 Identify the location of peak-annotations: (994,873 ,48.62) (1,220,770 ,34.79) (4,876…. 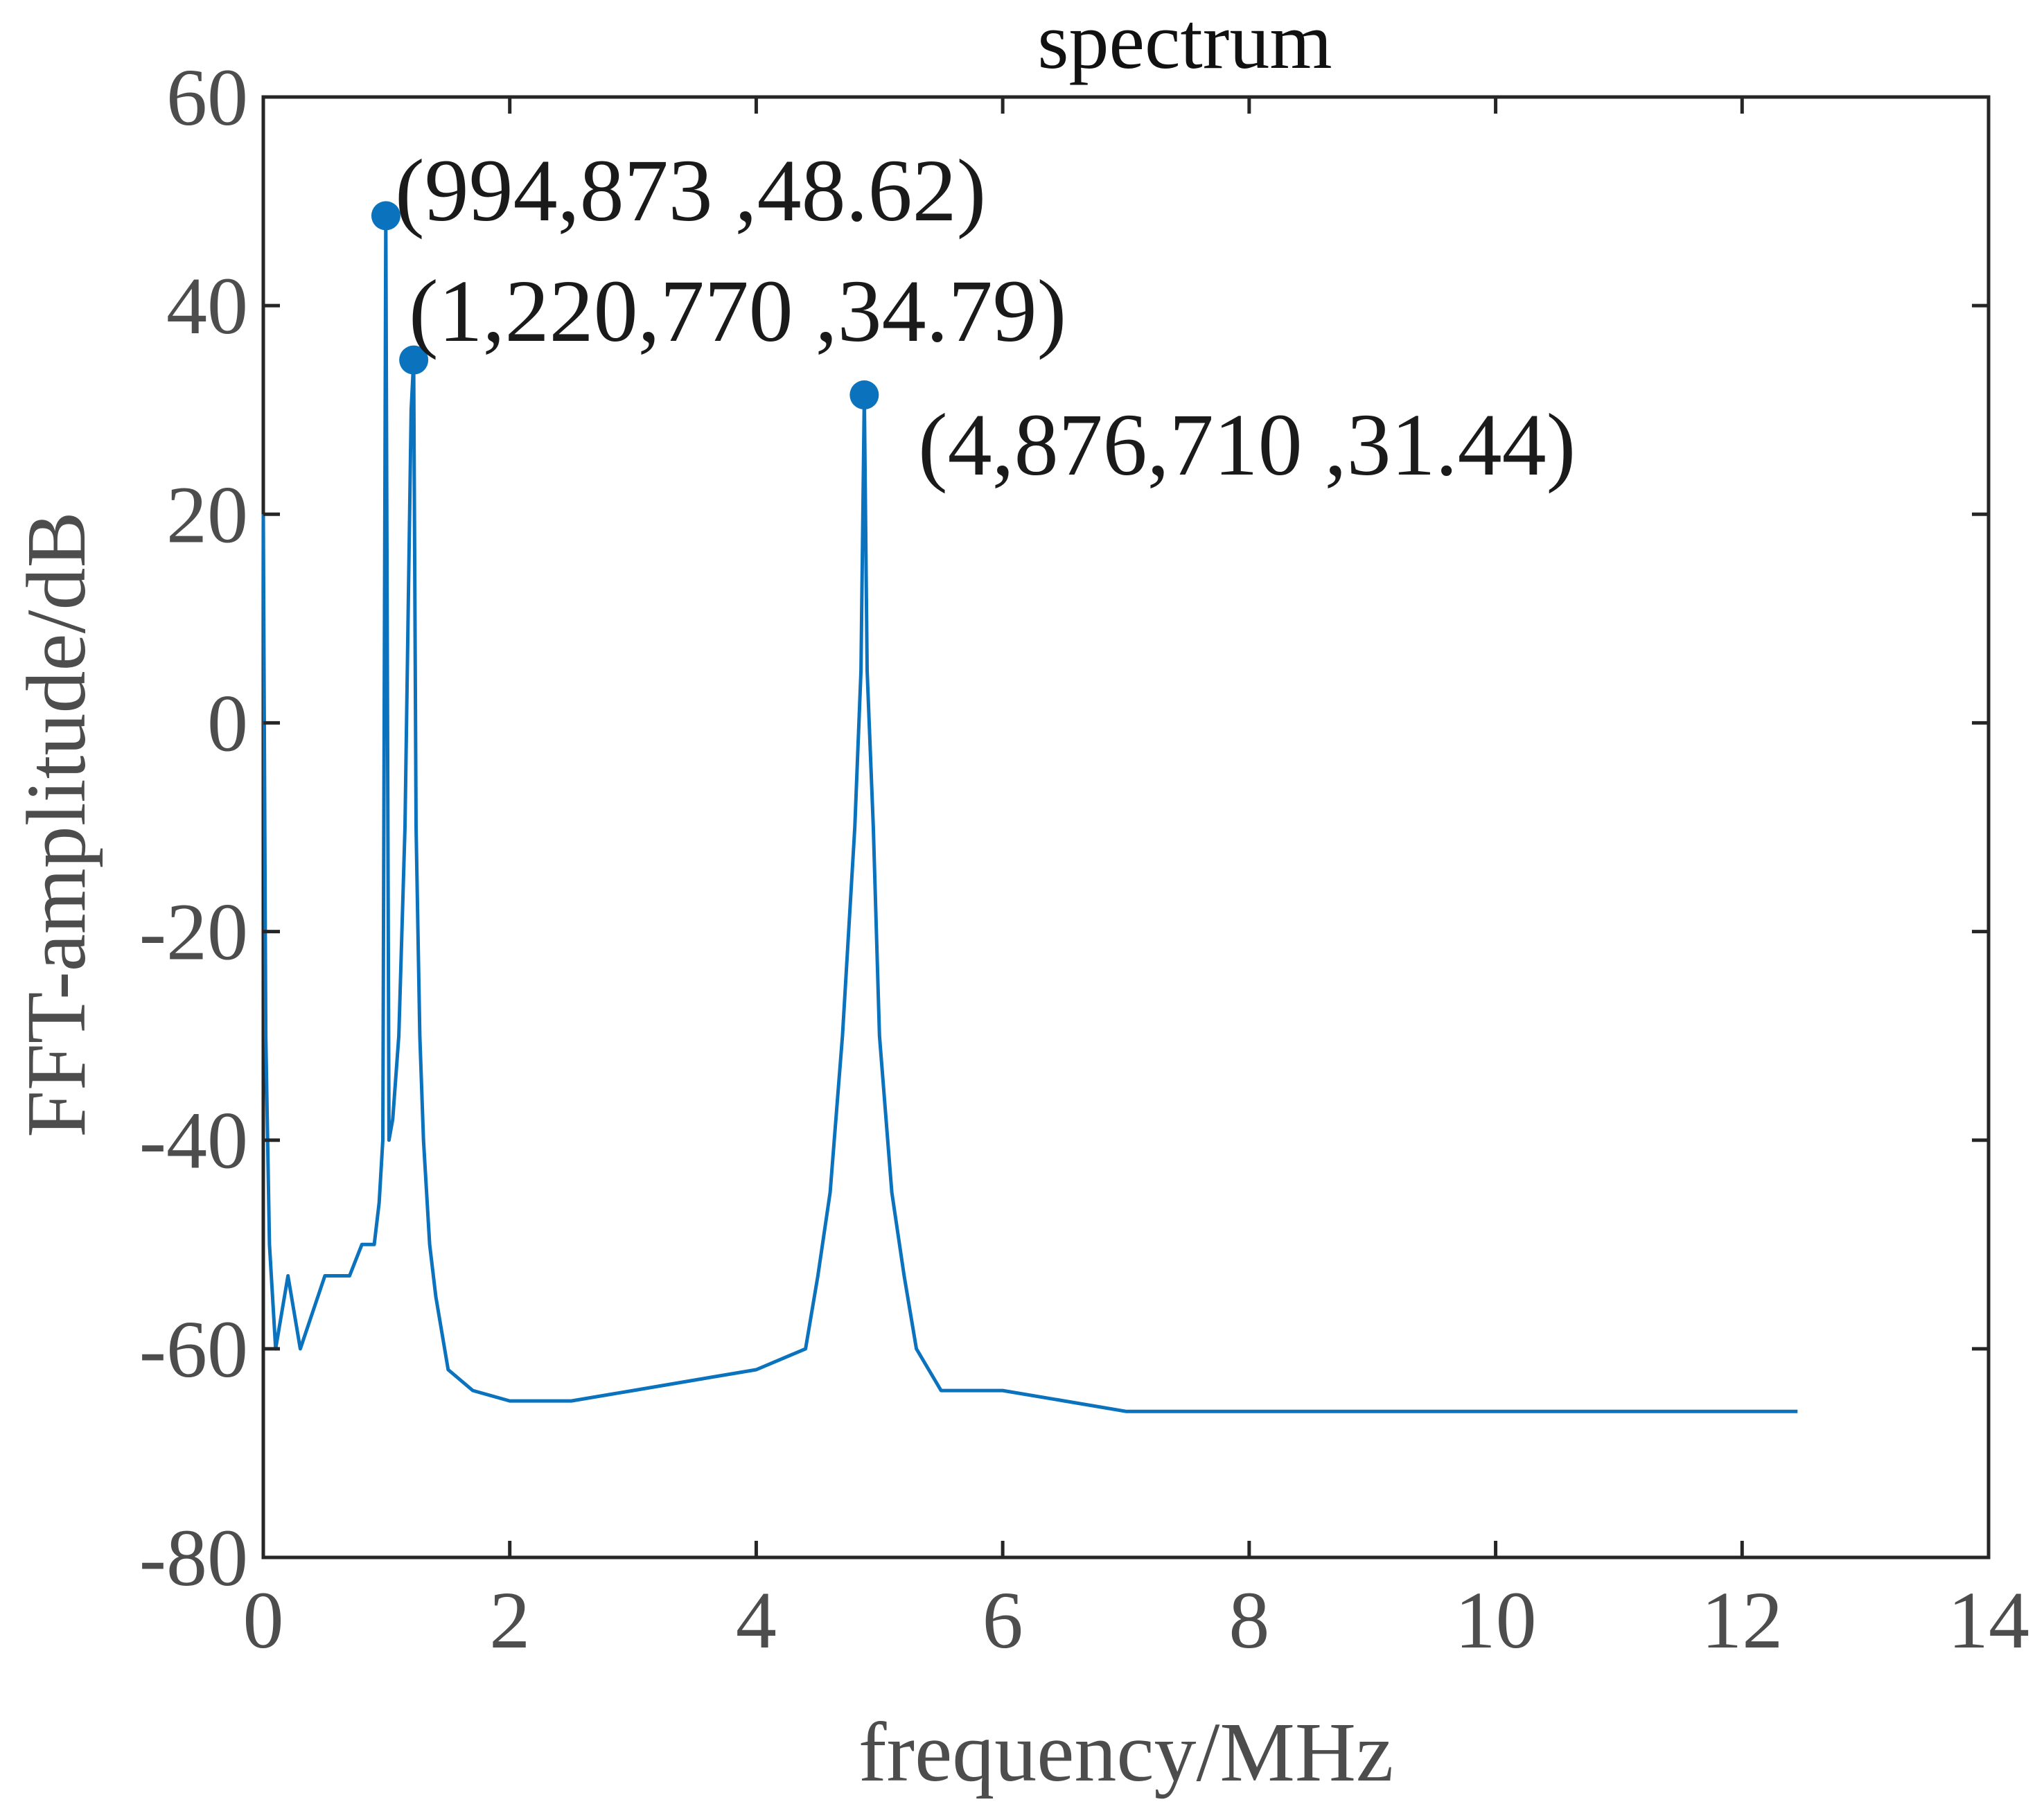
(973, 317).